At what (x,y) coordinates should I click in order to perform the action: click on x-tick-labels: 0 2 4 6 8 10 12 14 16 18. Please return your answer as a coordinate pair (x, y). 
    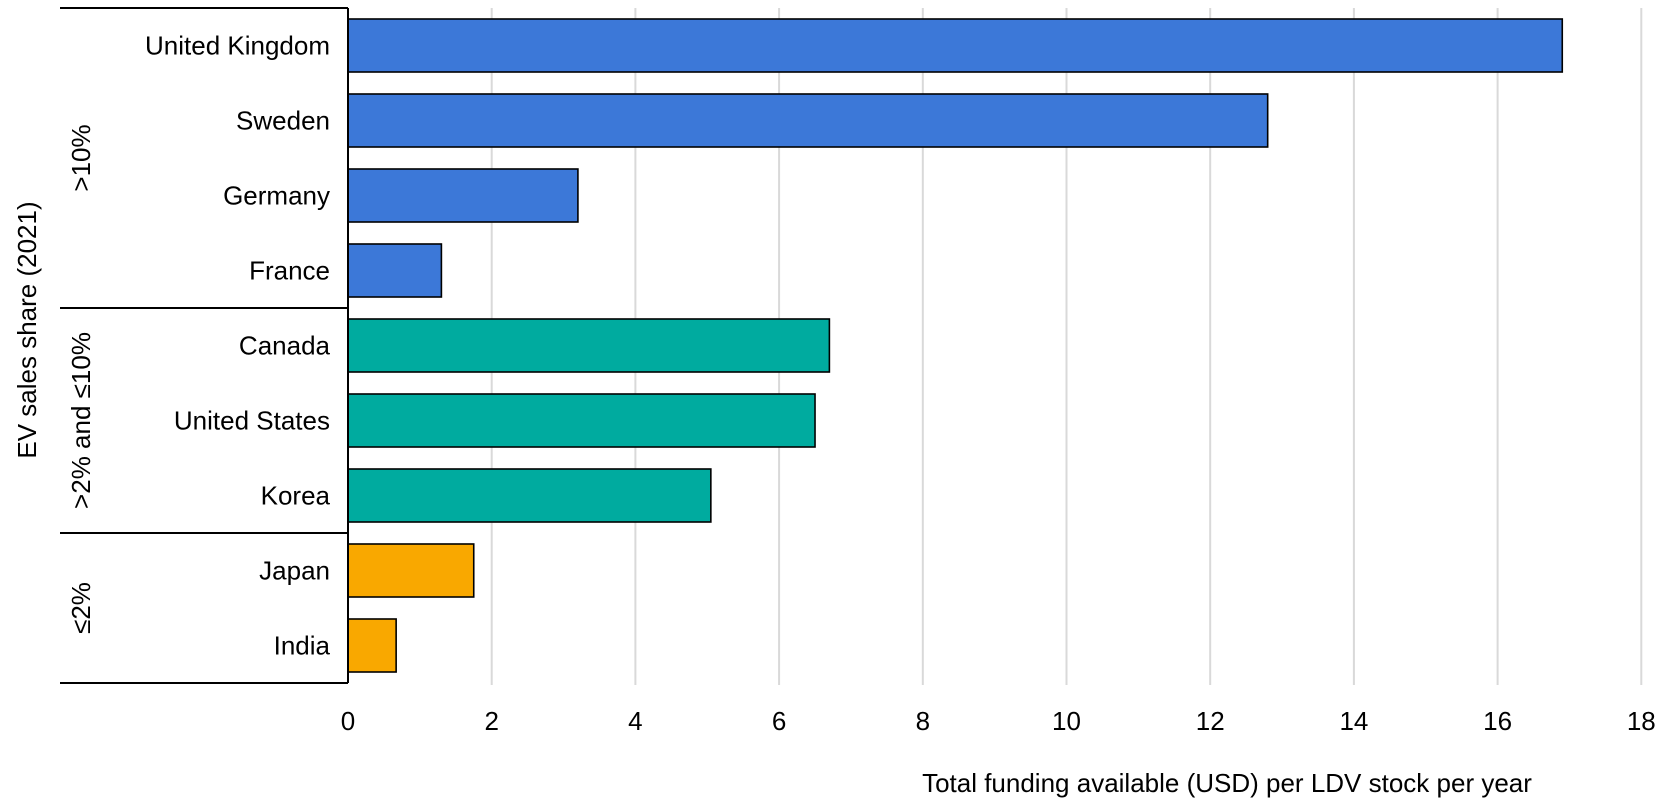
    Looking at the image, I should click on (998, 721).